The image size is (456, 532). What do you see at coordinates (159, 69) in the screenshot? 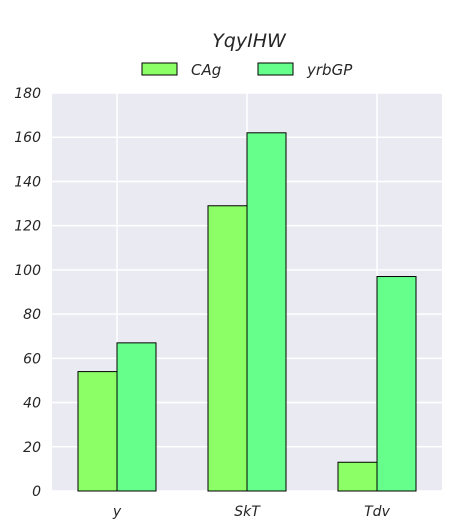
I see `legend-swatch-CAg` at bounding box center [159, 69].